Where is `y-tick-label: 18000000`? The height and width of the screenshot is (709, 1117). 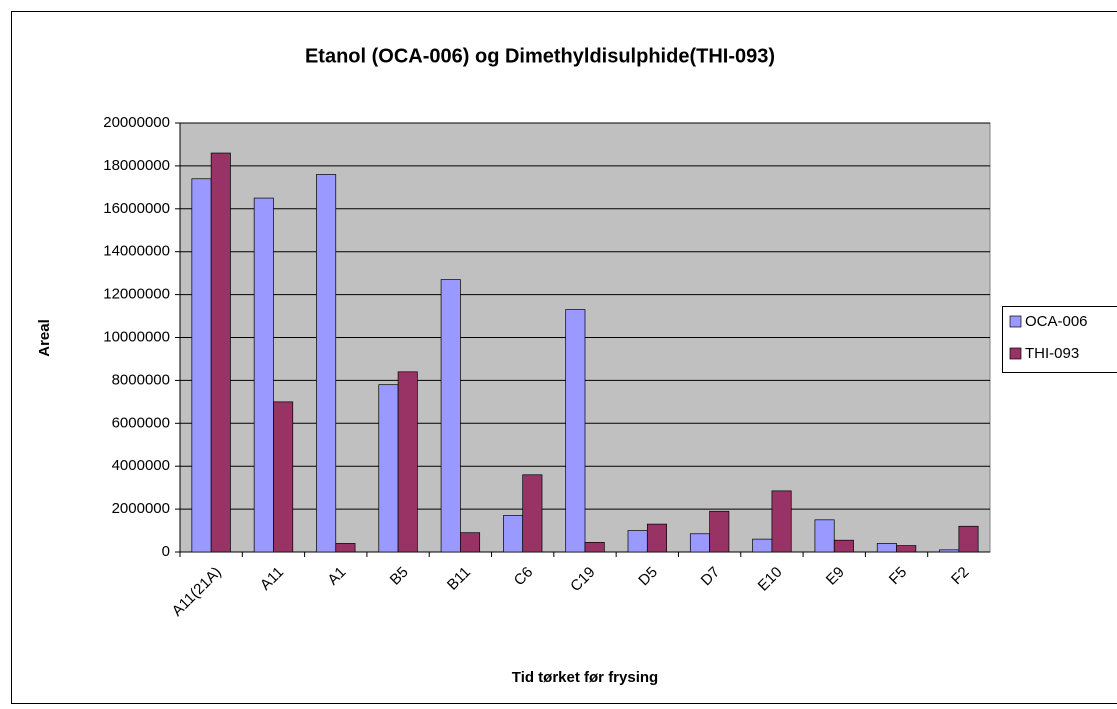 y-tick-label: 18000000 is located at coordinates (136, 165).